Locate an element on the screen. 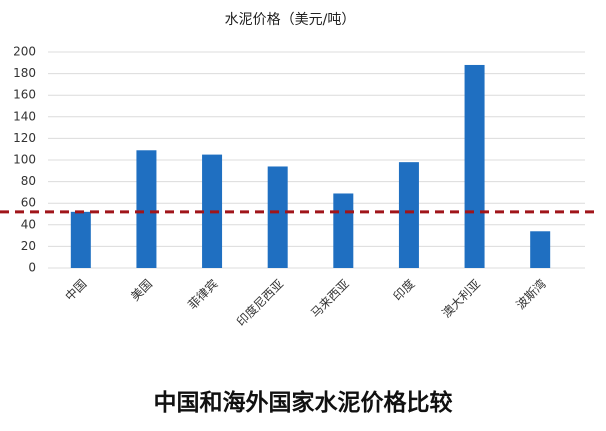  y-tick-label: 100 is located at coordinates (24, 160).